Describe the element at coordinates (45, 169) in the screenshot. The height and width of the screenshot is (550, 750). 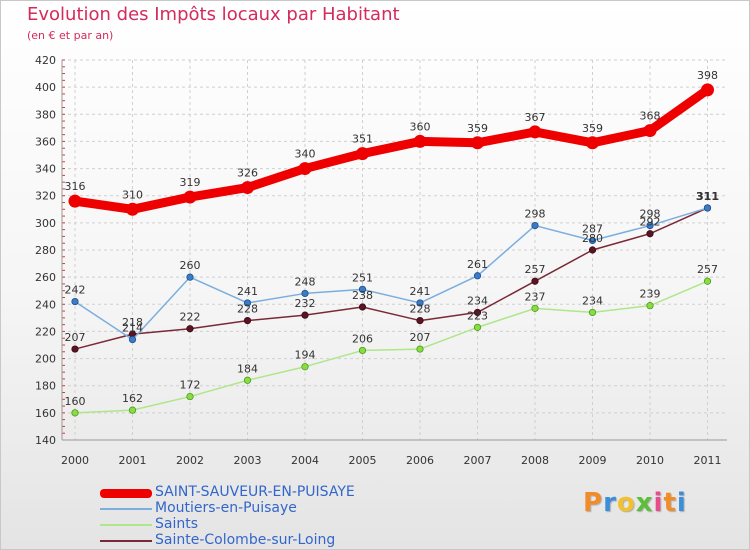
I see `y-tick-label: 340` at that location.